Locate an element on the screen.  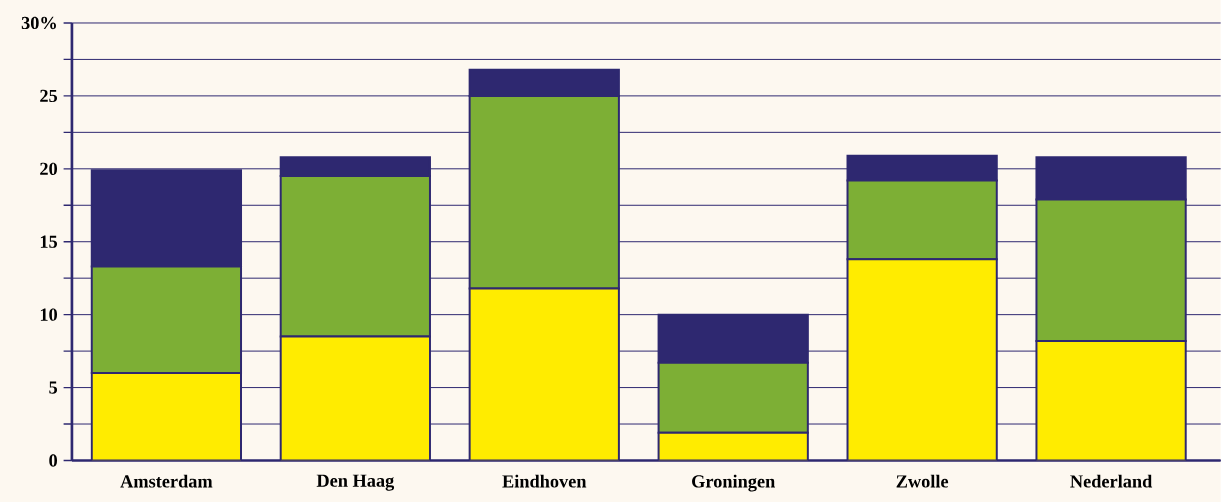
x-tick-label: Amsterdam is located at coordinates (166, 481).